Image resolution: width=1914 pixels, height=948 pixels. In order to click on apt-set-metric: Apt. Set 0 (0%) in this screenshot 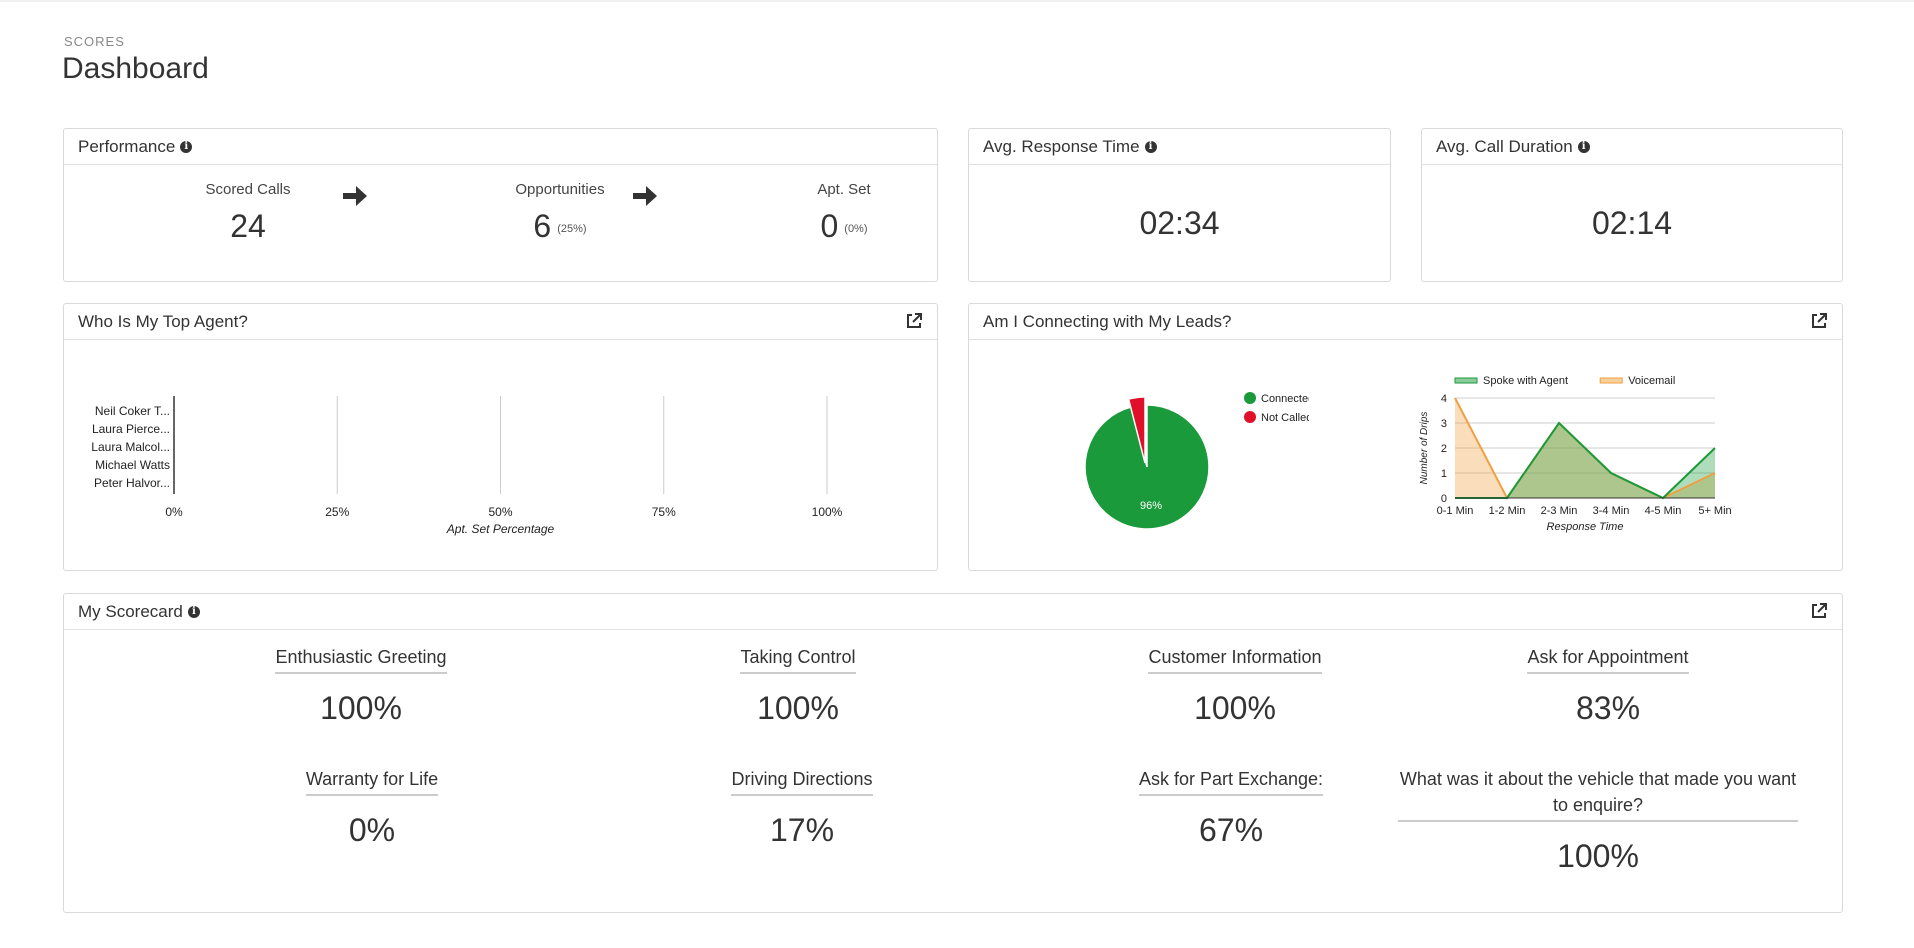, I will do `click(844, 213)`.